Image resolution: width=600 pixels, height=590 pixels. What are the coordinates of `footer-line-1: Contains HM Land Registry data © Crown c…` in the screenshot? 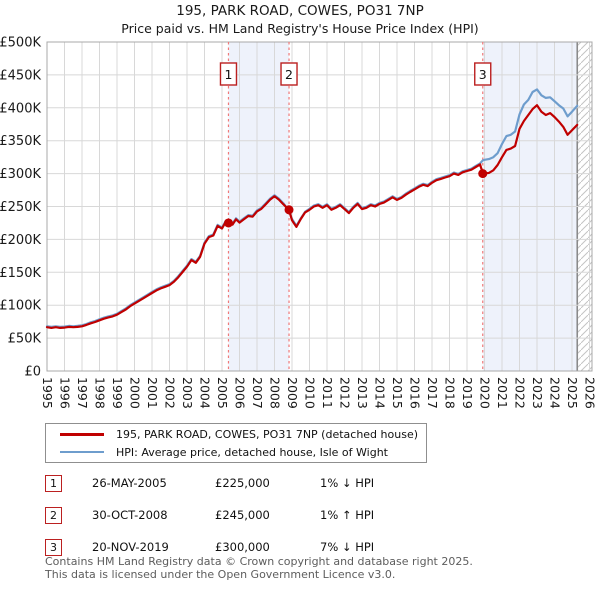 It's located at (259, 561).